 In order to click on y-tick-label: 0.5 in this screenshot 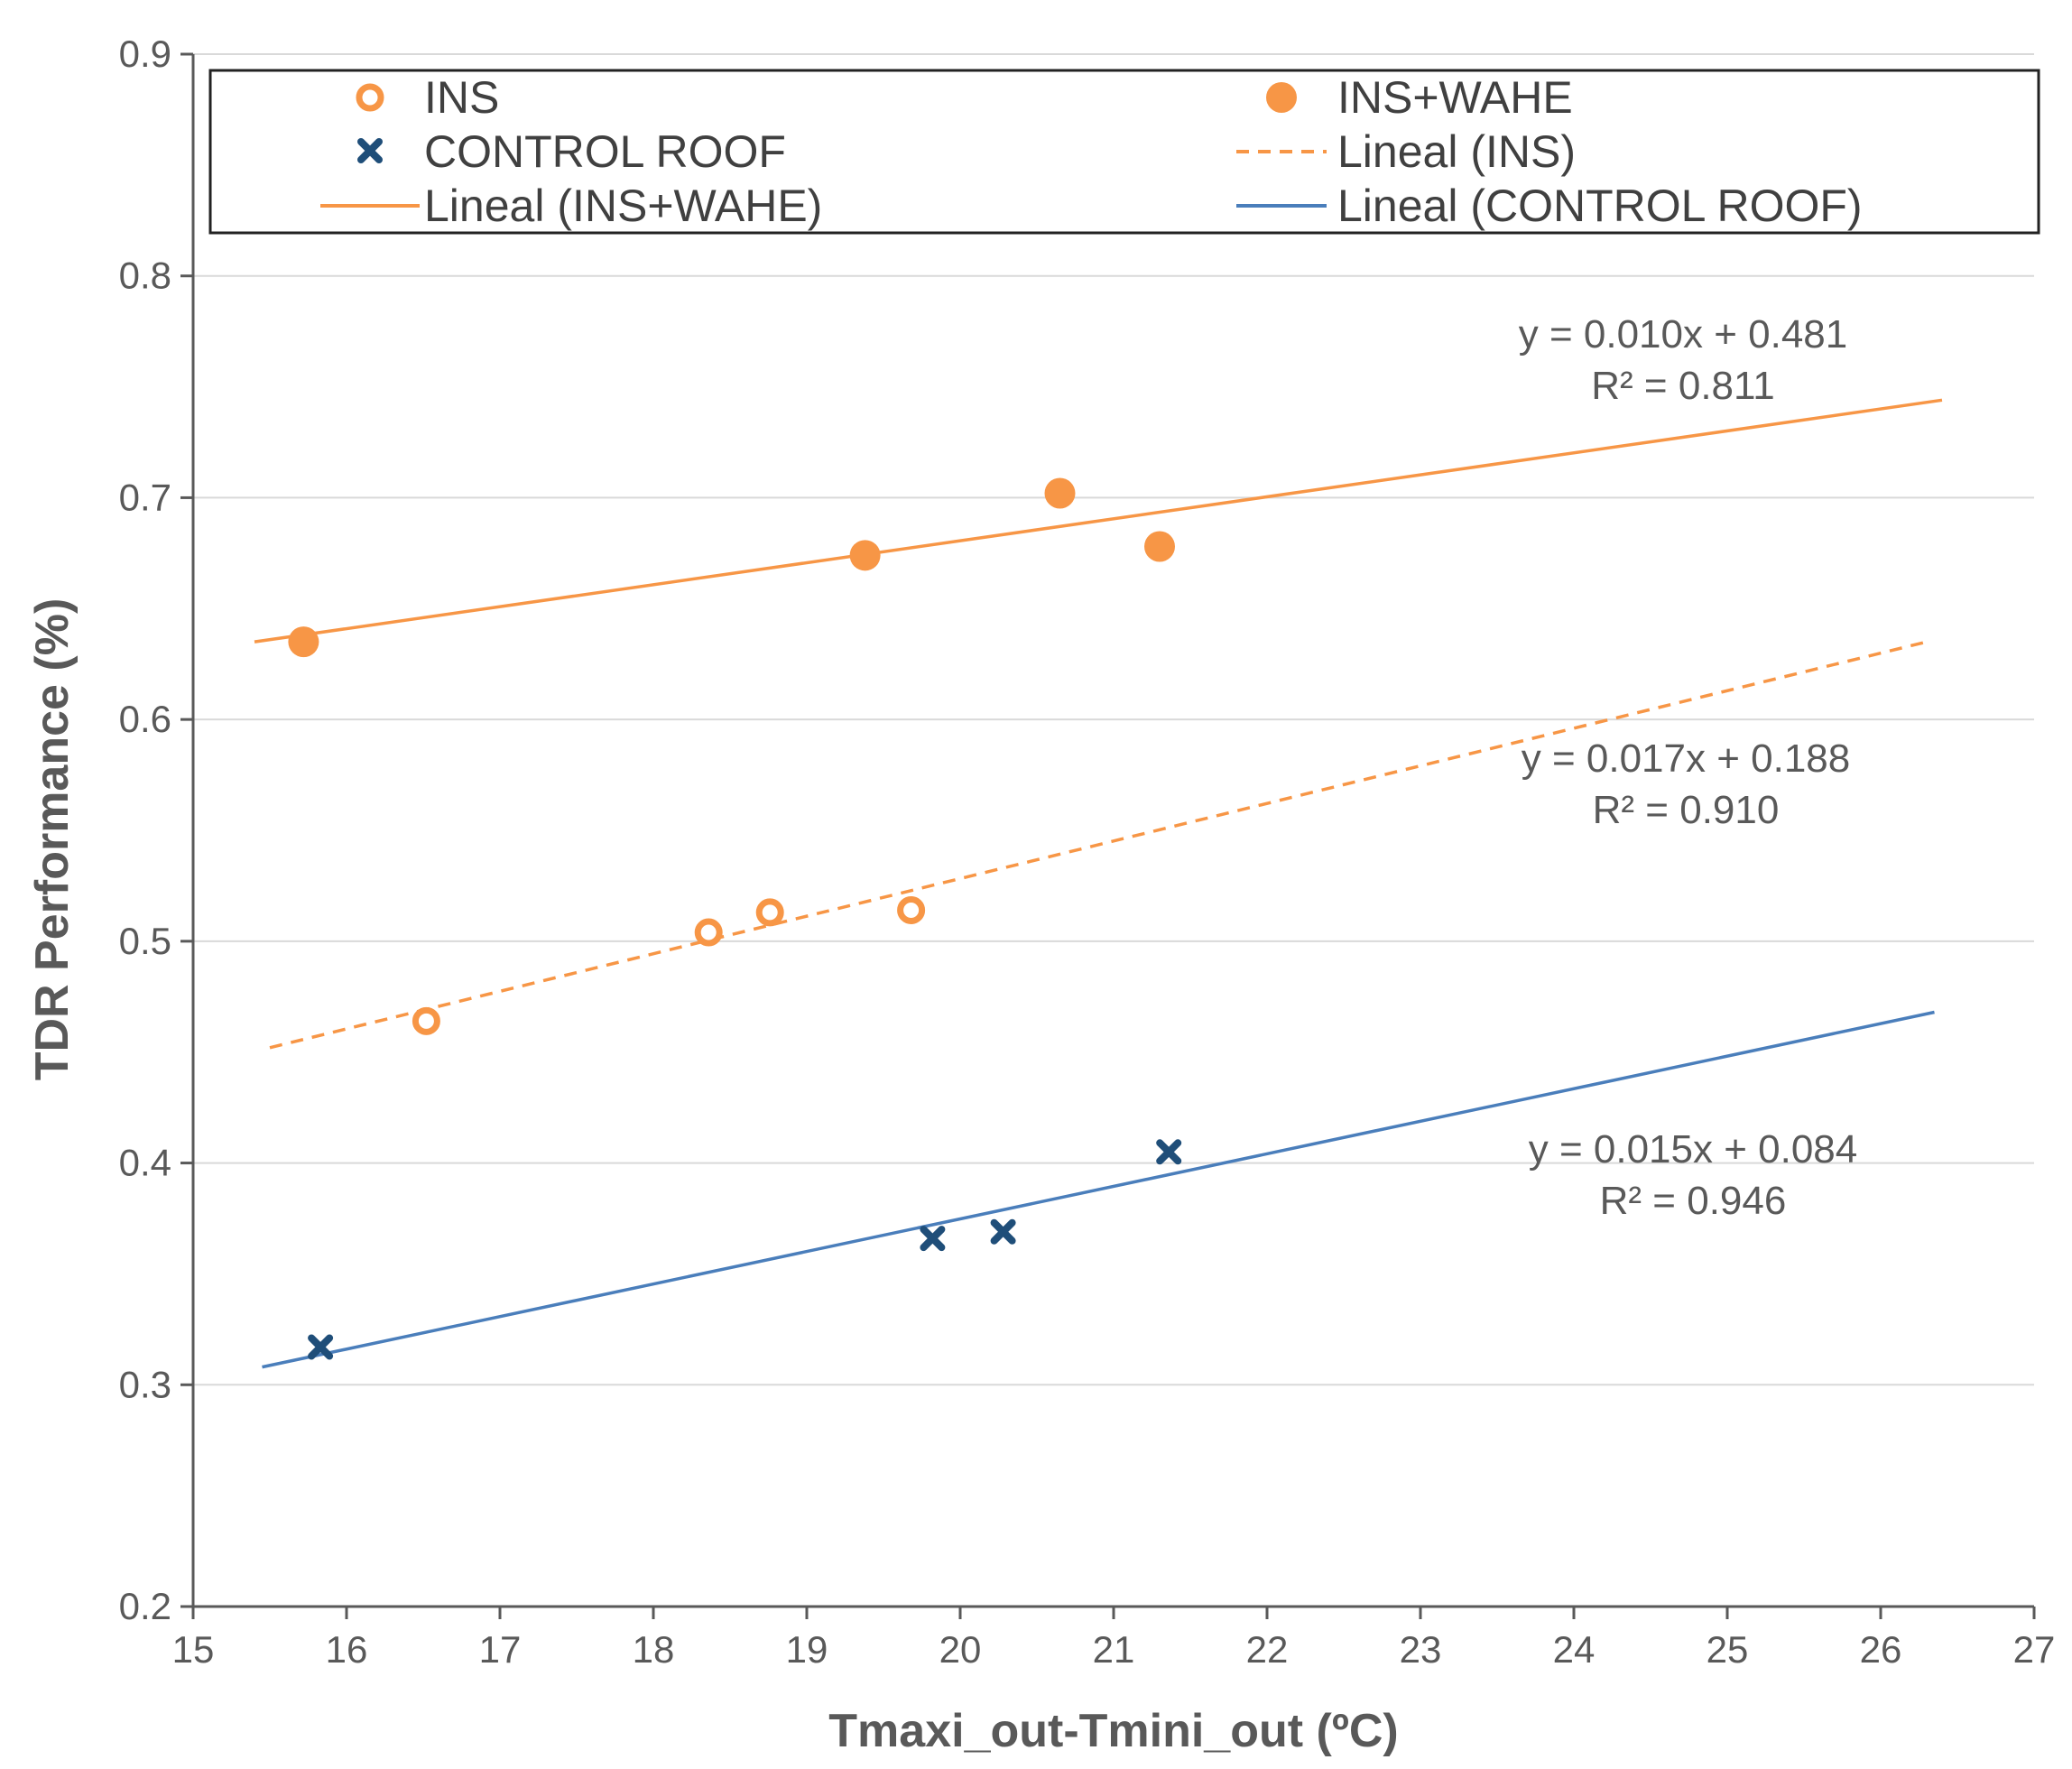, I will do `click(145, 941)`.